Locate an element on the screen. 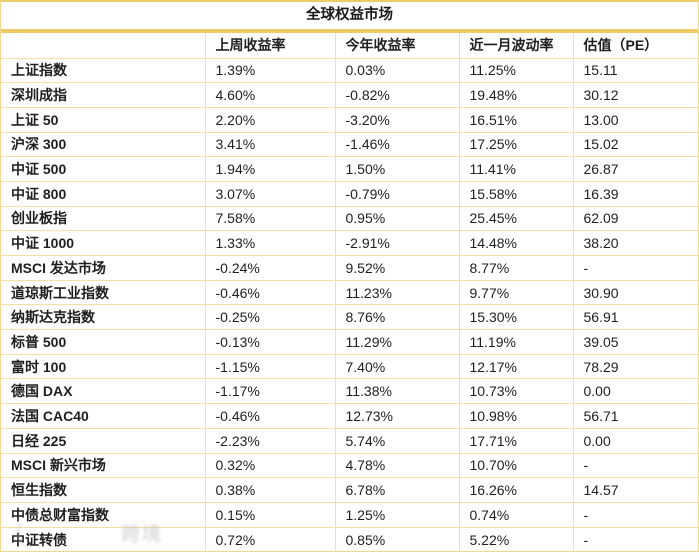 The image size is (699, 552). cell-value: 4.78% is located at coordinates (397, 465).